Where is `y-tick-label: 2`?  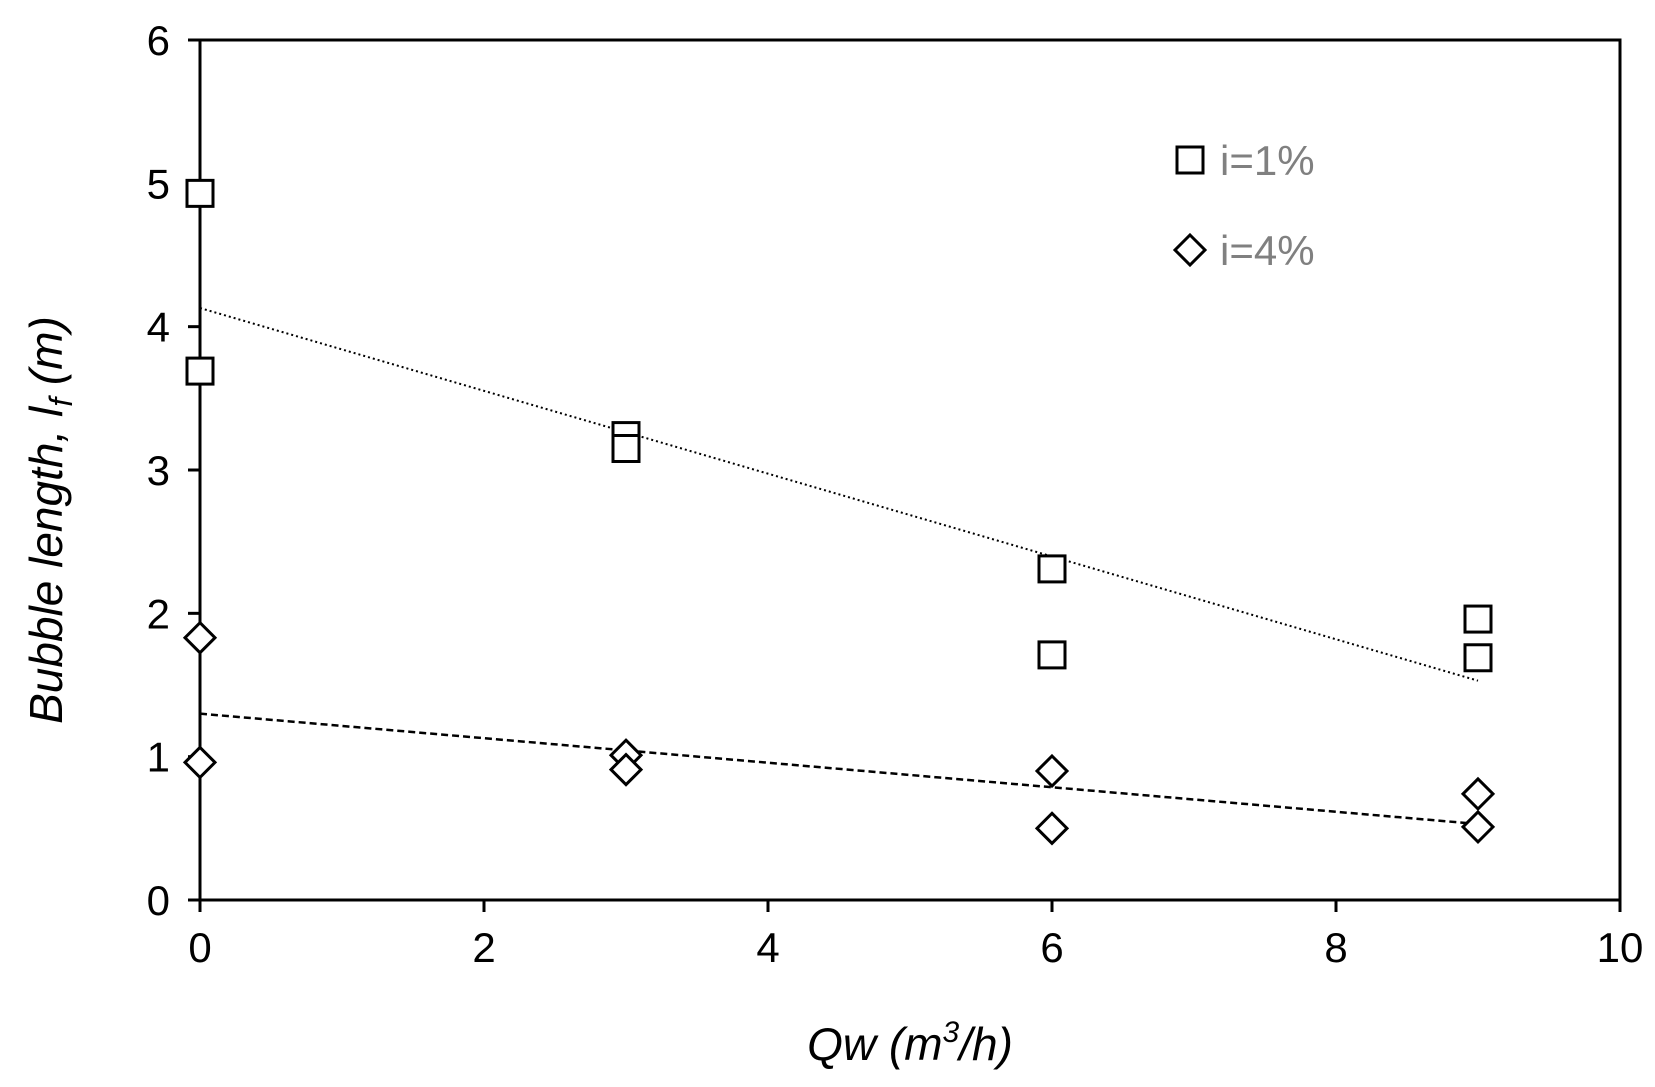
y-tick-label: 2 is located at coordinates (158, 613).